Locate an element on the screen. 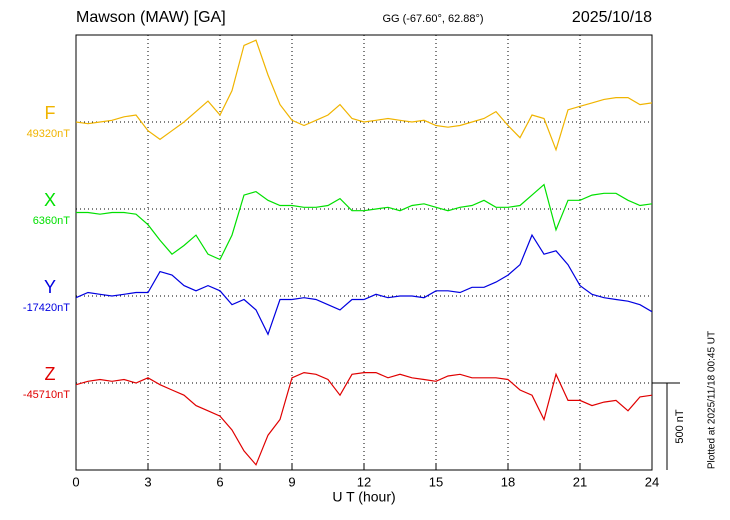 The width and height of the screenshot is (730, 520). series-name: F is located at coordinates (50, 113).